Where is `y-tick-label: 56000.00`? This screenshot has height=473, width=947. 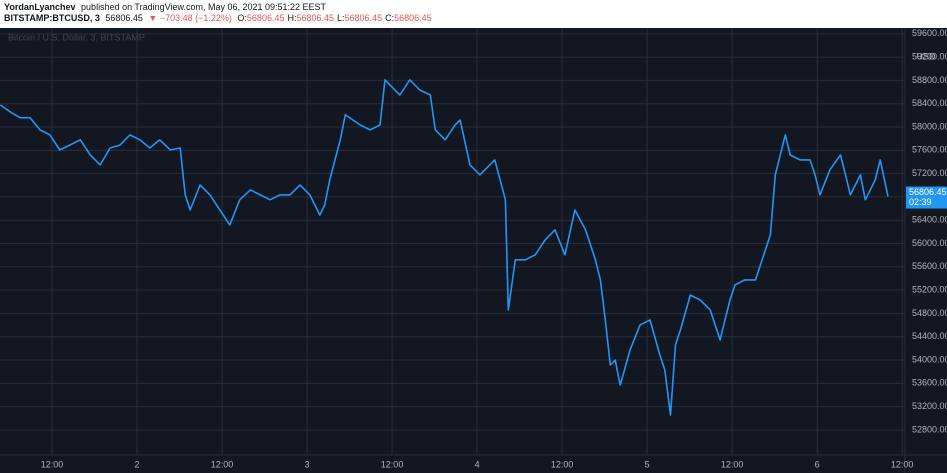
y-tick-label: 56000.00 is located at coordinates (929, 243).